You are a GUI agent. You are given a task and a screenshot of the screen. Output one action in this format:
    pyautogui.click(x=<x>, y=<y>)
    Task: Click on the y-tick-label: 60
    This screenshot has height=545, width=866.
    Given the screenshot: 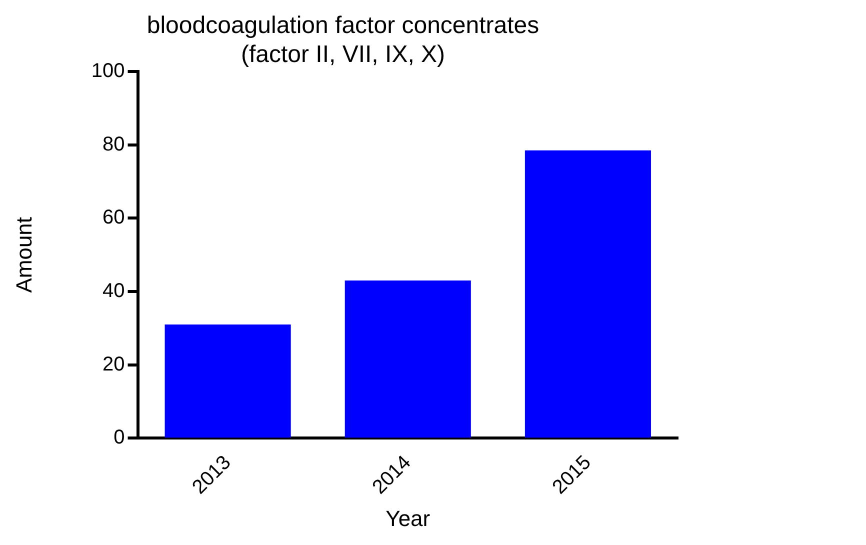 What is the action you would take?
    pyautogui.click(x=113, y=217)
    